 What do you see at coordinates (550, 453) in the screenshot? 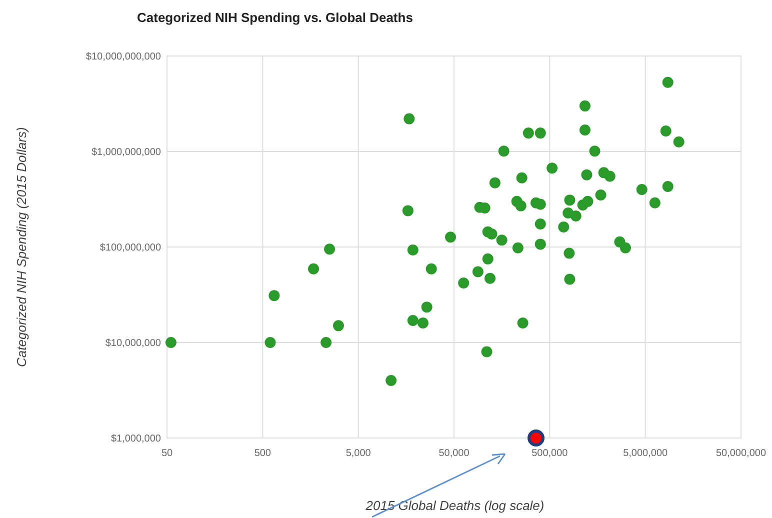
I see `x-tick-label: 500,000` at bounding box center [550, 453].